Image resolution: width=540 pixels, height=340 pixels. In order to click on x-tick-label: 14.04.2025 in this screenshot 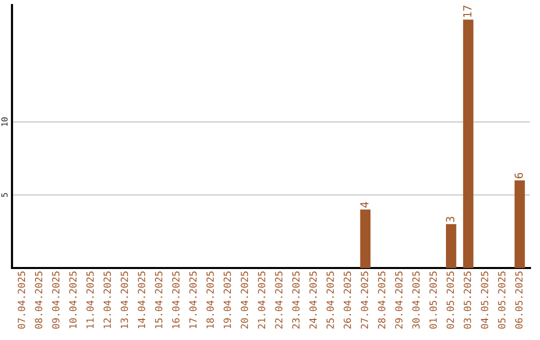, I will do `click(142, 300)`.